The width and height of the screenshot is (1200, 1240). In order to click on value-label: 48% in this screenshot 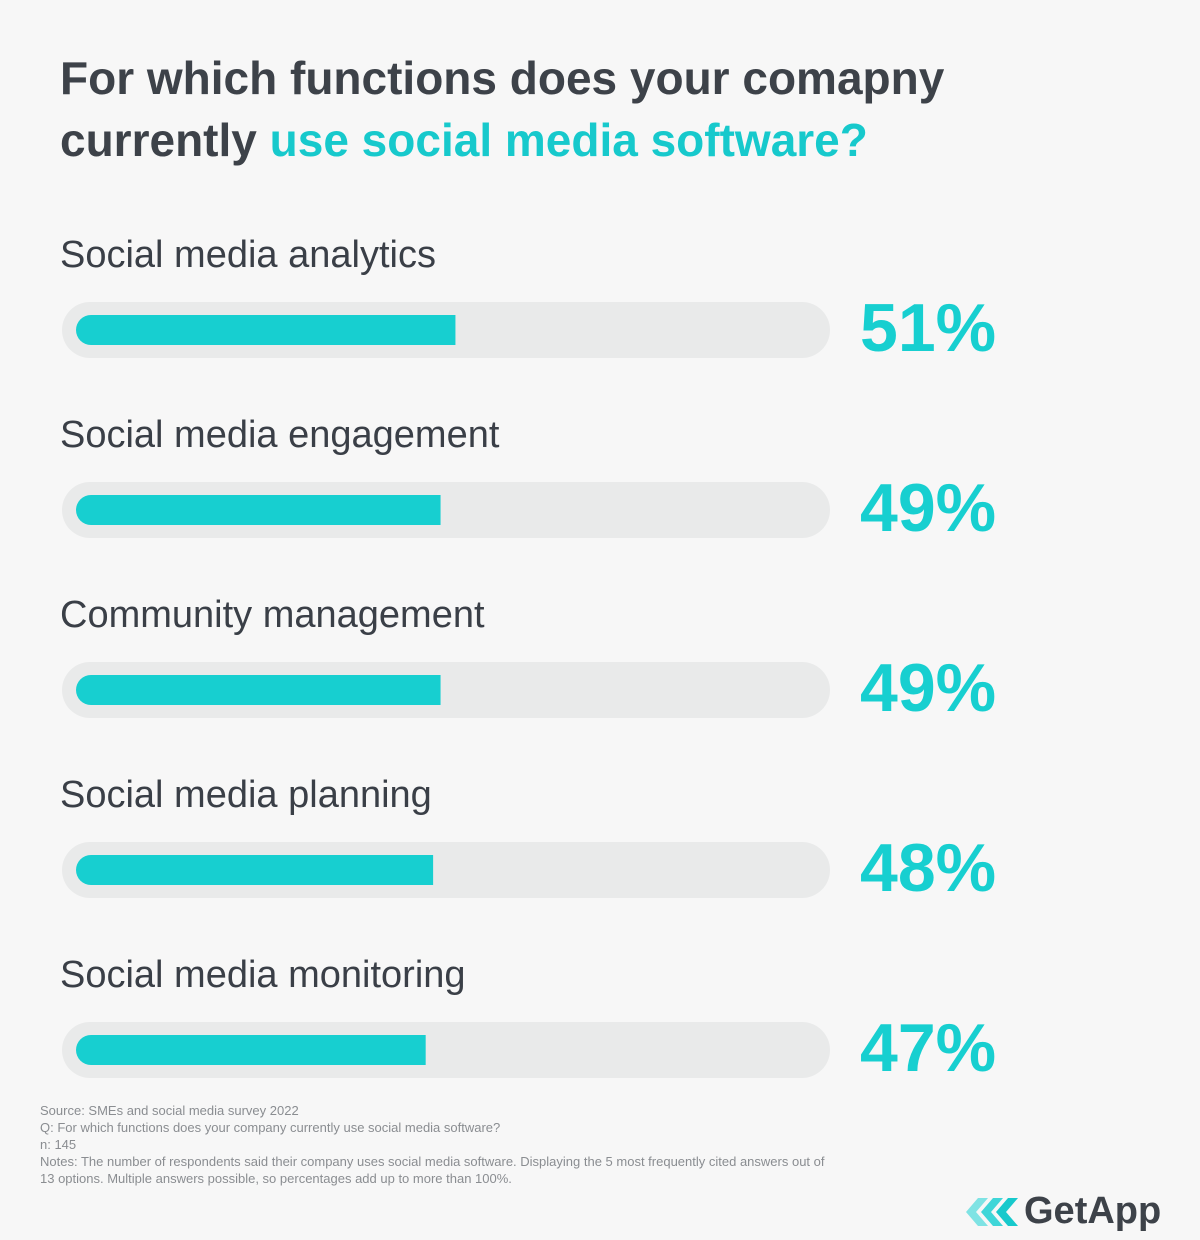, I will do `click(928, 868)`.